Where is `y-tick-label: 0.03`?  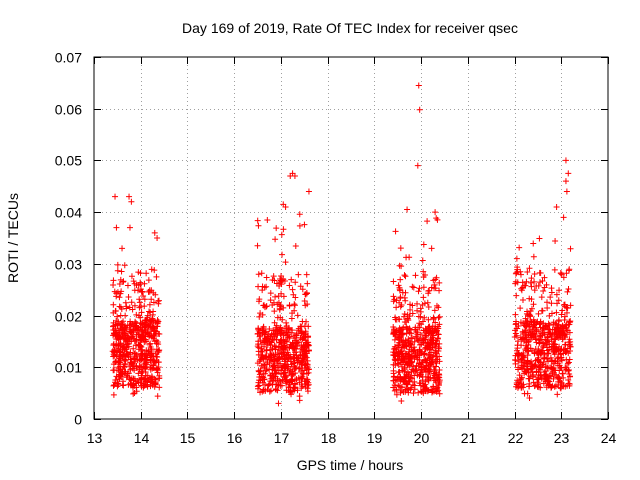
y-tick-label: 0.03 is located at coordinates (68, 265).